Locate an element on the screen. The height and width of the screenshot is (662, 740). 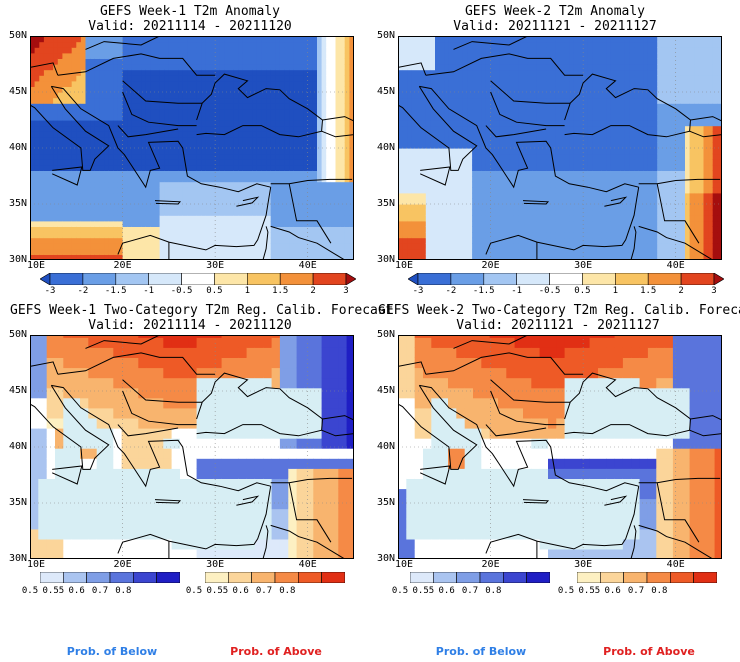
colorbar-tick-label: -1.5 is located at coordinates (483, 291).